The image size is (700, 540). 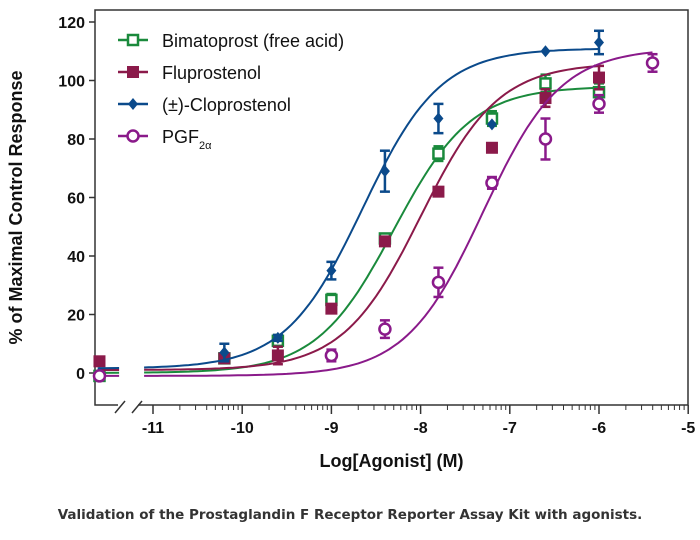 What do you see at coordinates (76, 316) in the screenshot?
I see `y-tick-label: 20` at bounding box center [76, 316].